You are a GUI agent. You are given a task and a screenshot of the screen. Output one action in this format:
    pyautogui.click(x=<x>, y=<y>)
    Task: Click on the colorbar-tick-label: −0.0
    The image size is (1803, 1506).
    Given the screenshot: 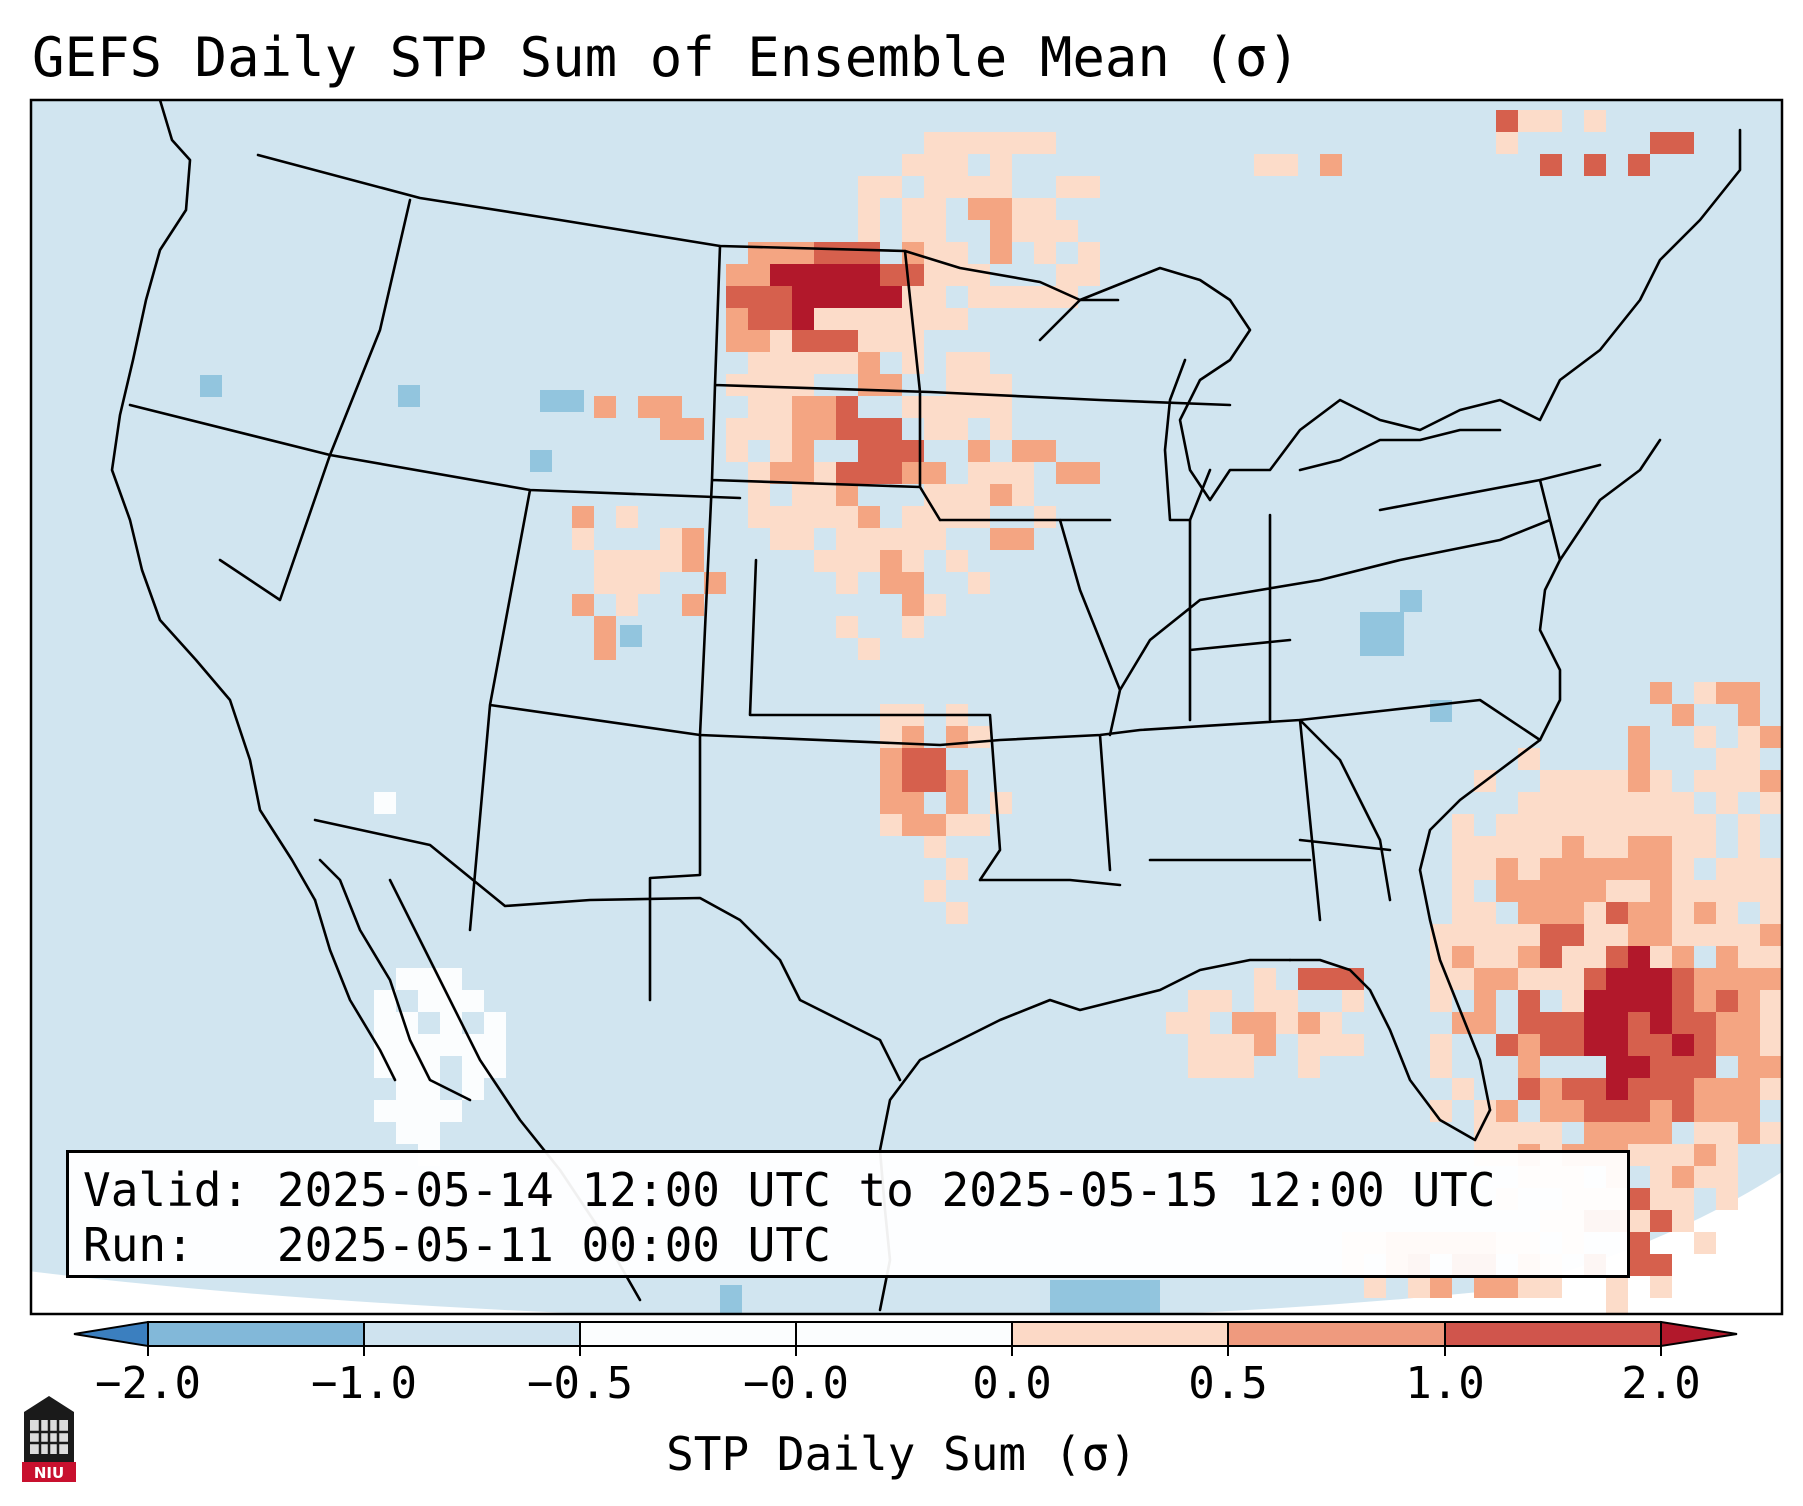 What is the action you would take?
    pyautogui.click(x=796, y=1383)
    